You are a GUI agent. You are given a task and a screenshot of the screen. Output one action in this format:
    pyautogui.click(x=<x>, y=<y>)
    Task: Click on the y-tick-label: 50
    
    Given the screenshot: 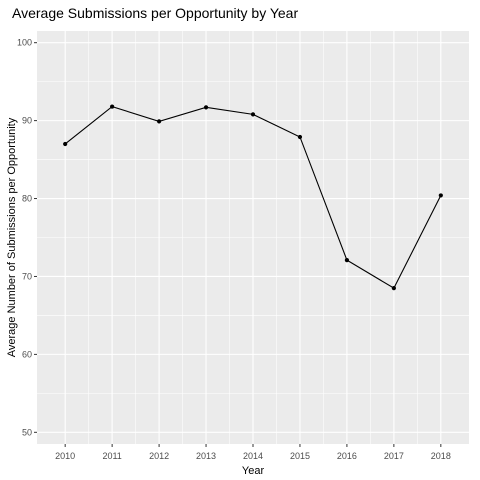 What is the action you would take?
    pyautogui.click(x=27, y=432)
    